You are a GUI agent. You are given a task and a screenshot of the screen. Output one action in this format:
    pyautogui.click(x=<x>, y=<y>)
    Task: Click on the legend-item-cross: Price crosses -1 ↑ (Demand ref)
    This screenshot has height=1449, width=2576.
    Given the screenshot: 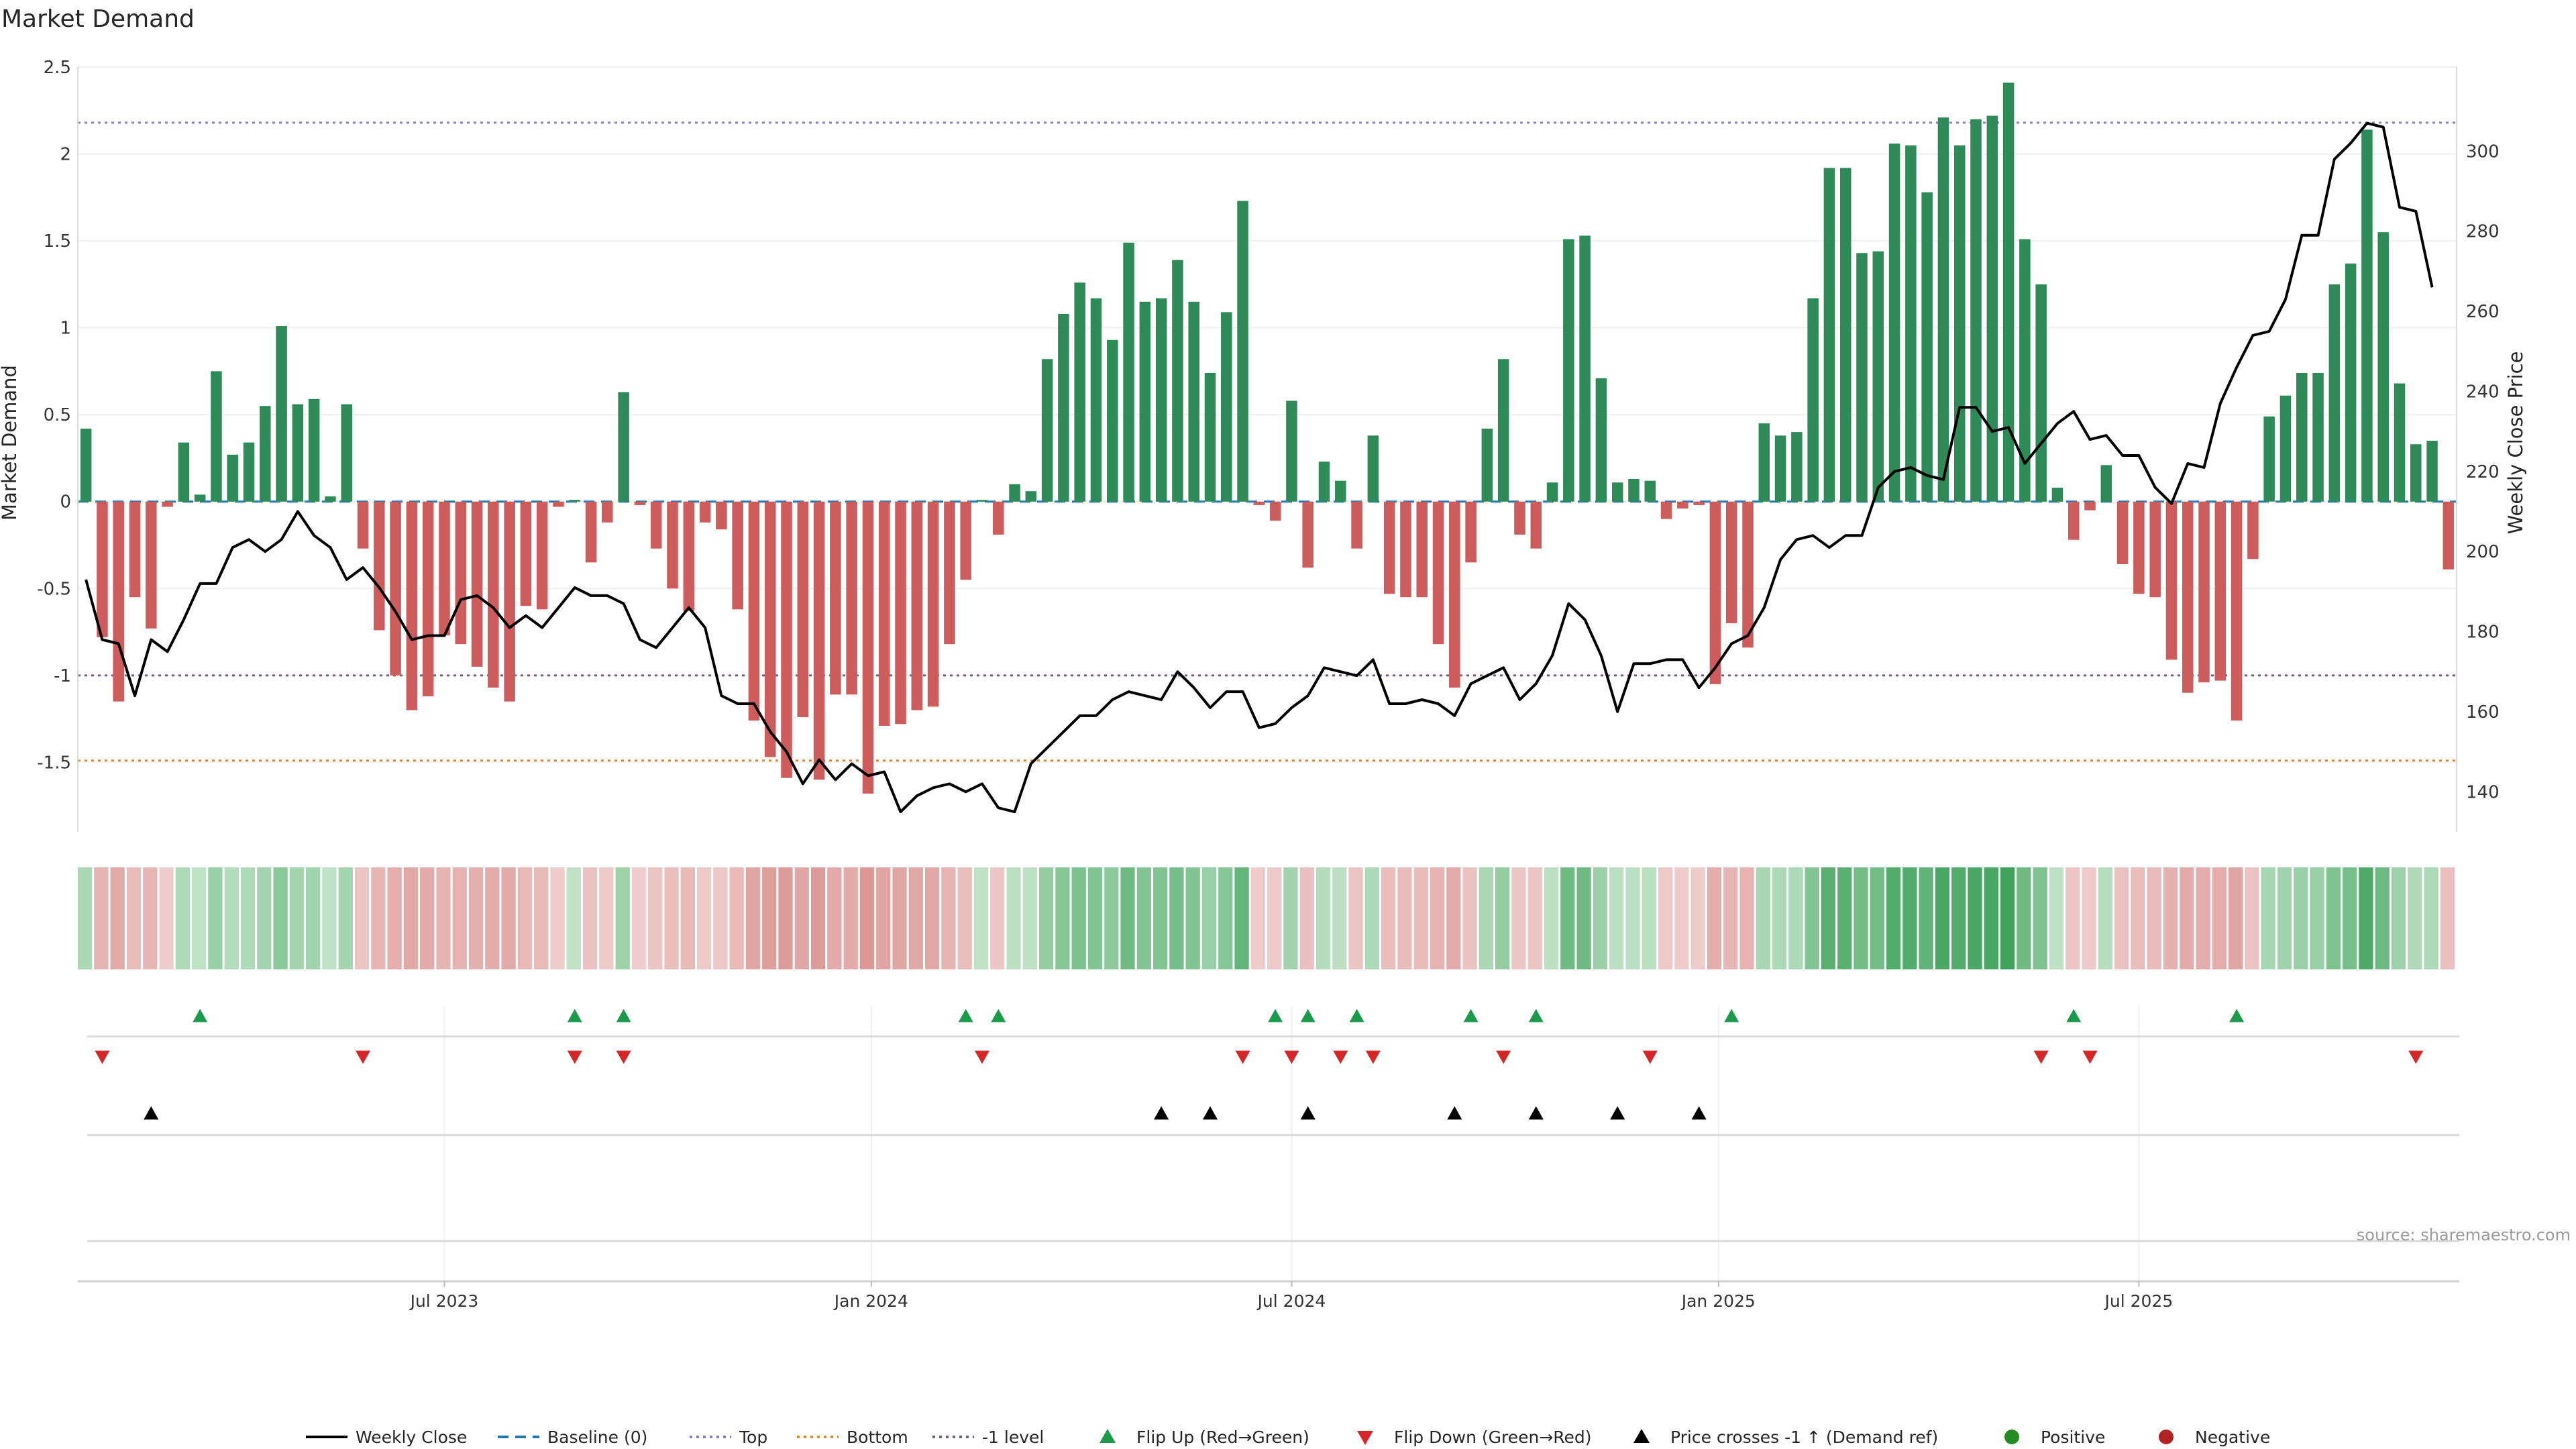 What is the action you would take?
    pyautogui.click(x=1785, y=1437)
    